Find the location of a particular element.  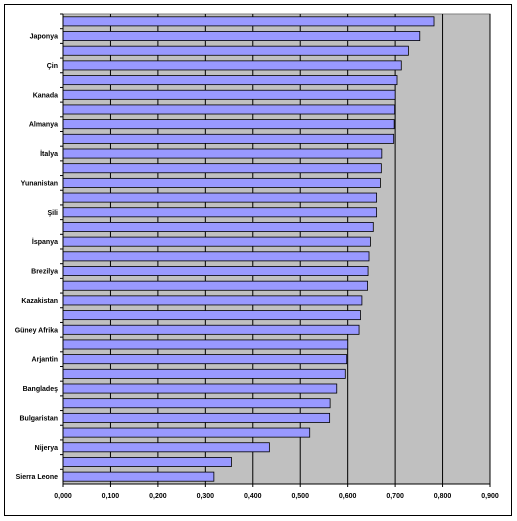

category-label: Brezilya is located at coordinates (44, 272).